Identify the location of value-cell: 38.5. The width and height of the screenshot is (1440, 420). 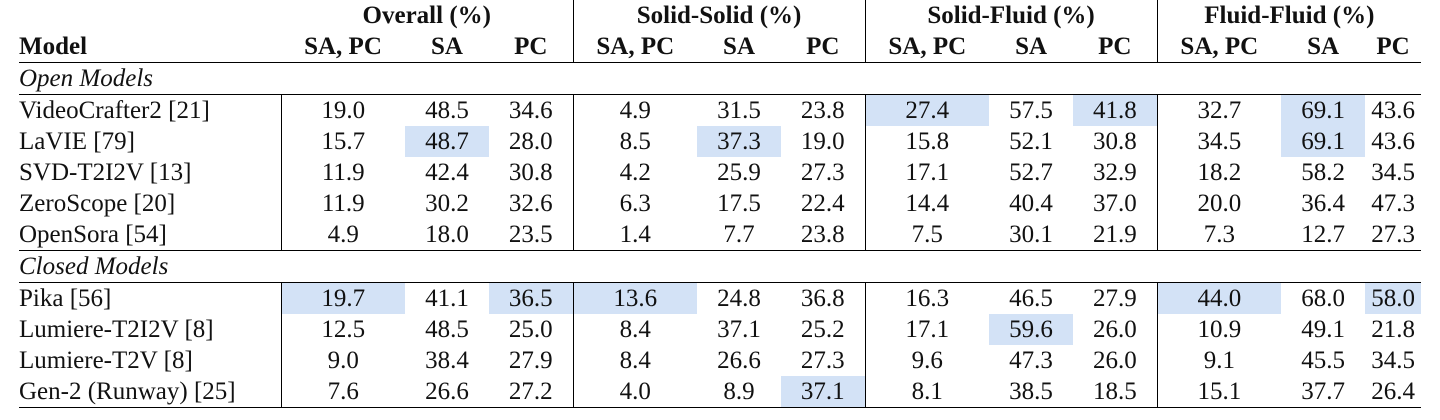
(1031, 392).